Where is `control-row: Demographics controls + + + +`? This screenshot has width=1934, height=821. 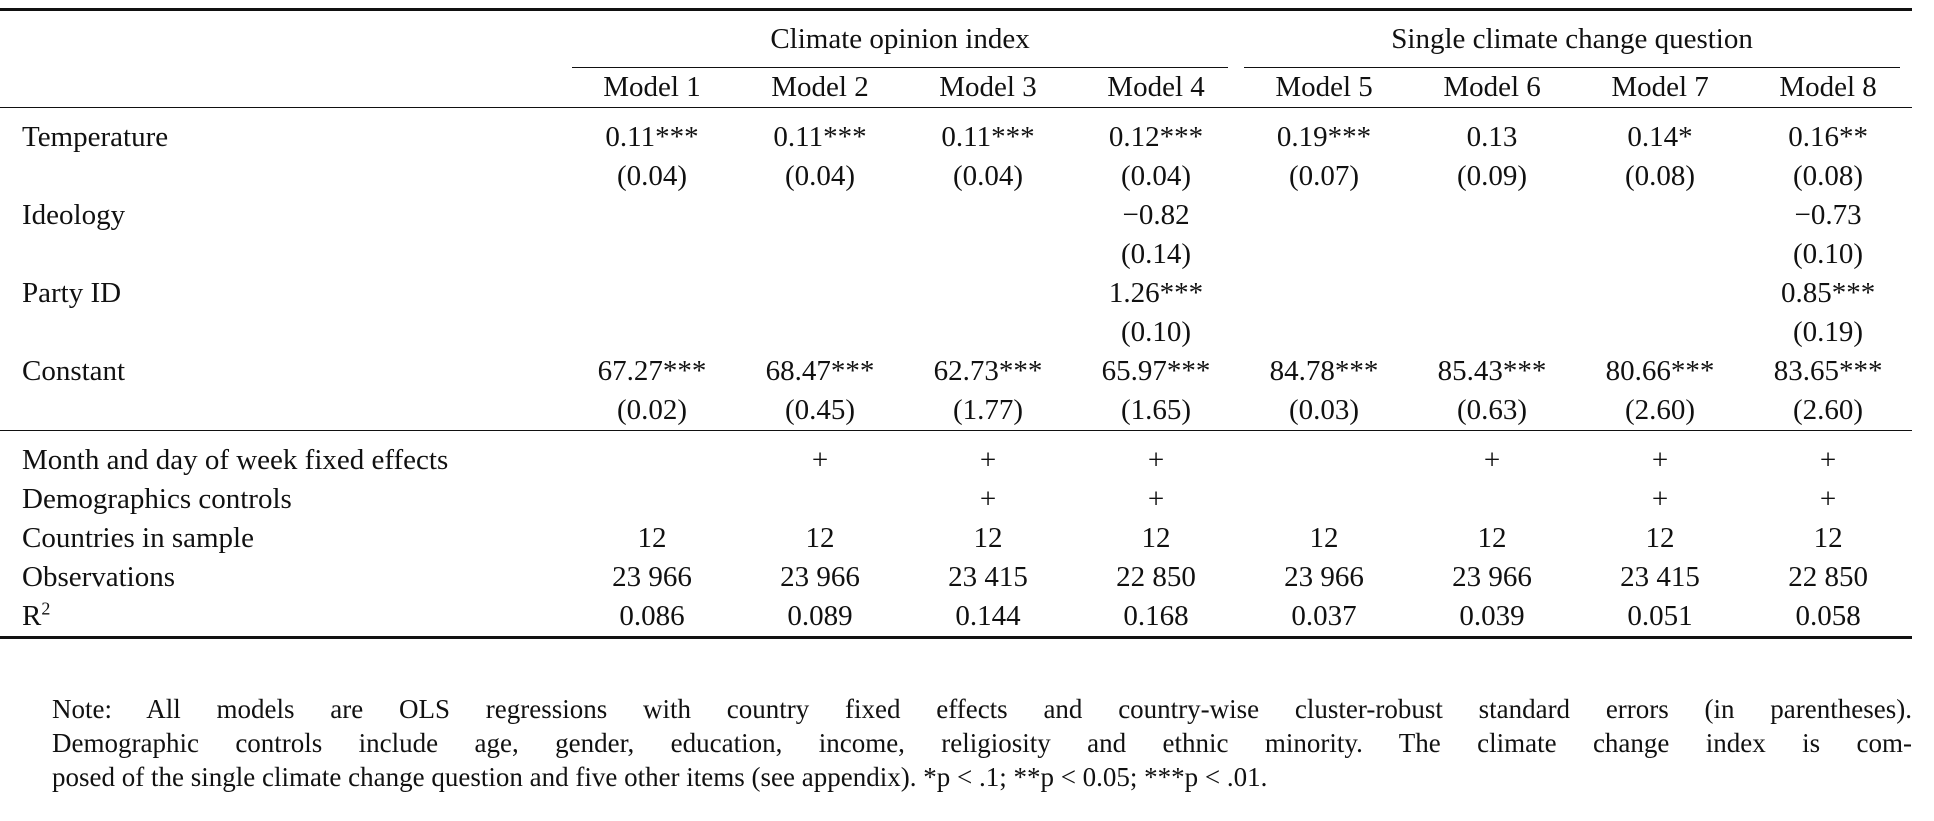
control-row: Demographics controls + + + + is located at coordinates (956, 499).